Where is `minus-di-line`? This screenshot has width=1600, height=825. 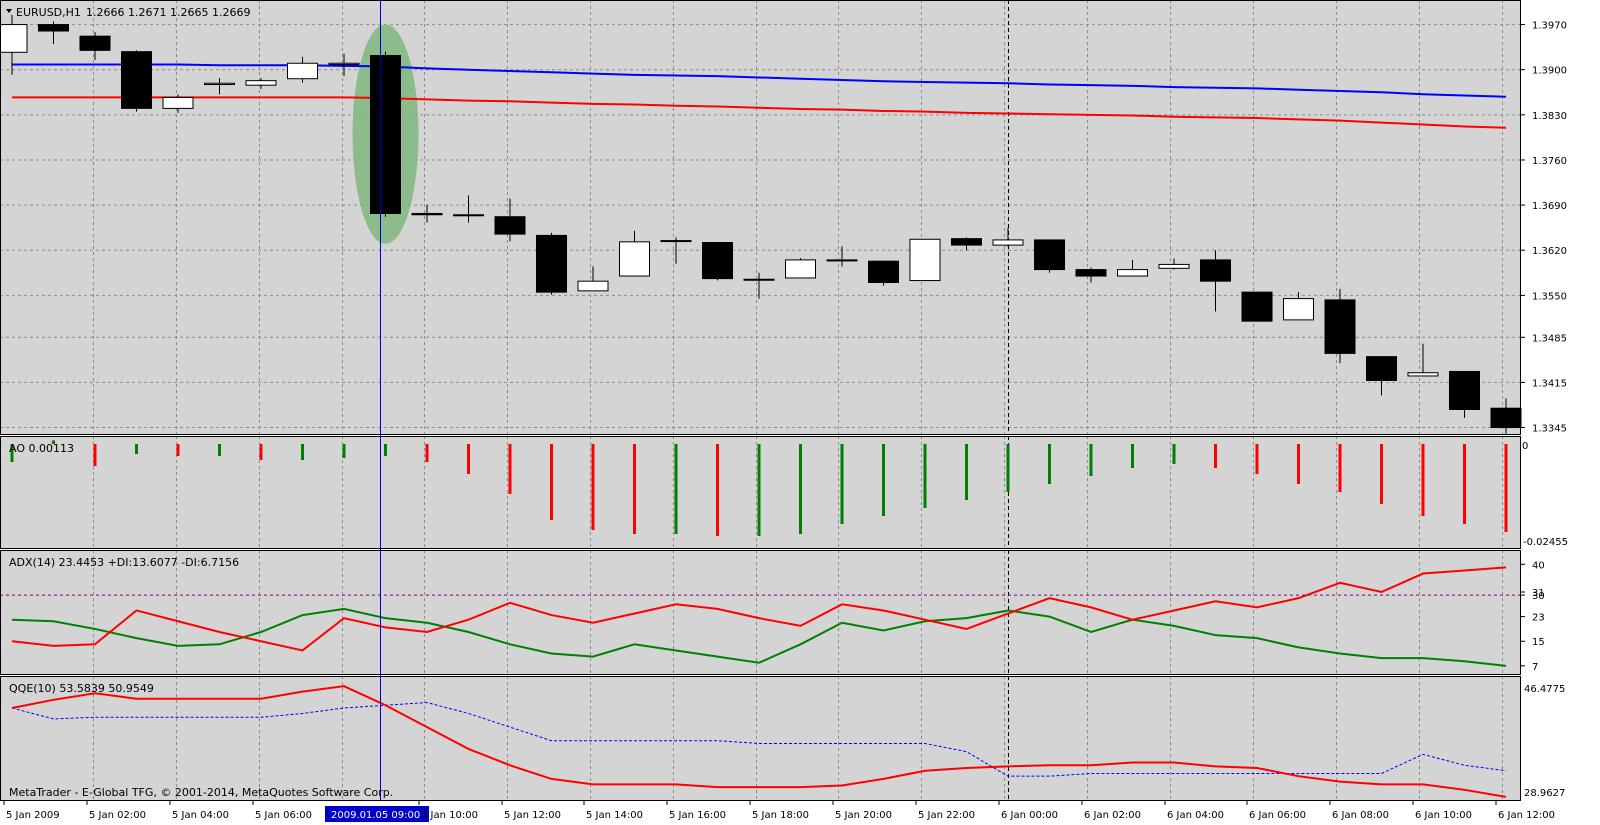 minus-di-line is located at coordinates (759, 637).